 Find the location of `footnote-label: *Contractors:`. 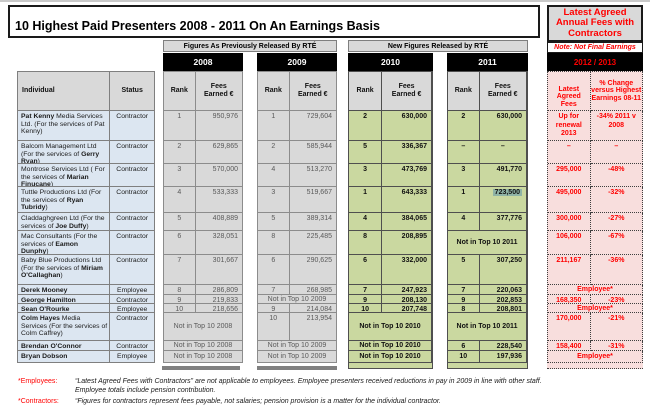

footnote-label: *Contractors: is located at coordinates (38, 401).